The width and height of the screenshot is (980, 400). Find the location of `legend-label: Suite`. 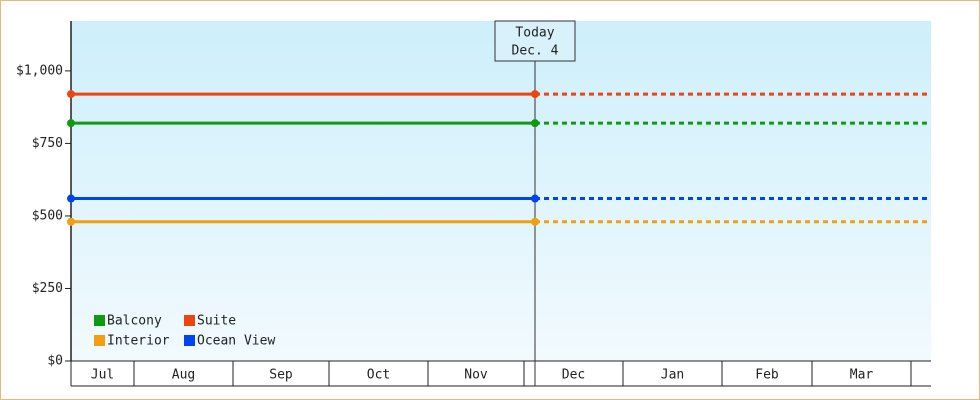

legend-label: Suite is located at coordinates (216, 321).